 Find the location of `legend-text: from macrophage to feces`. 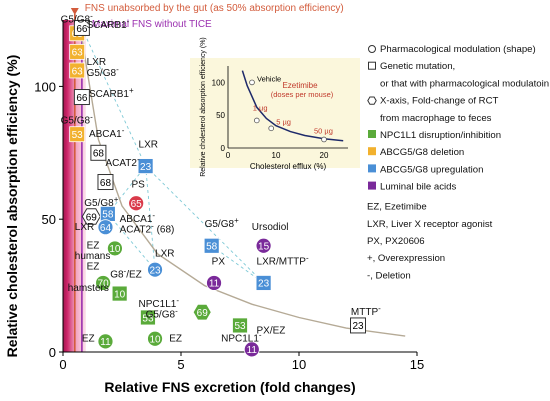

legend-text: from macrophage to feces is located at coordinates (436, 118).